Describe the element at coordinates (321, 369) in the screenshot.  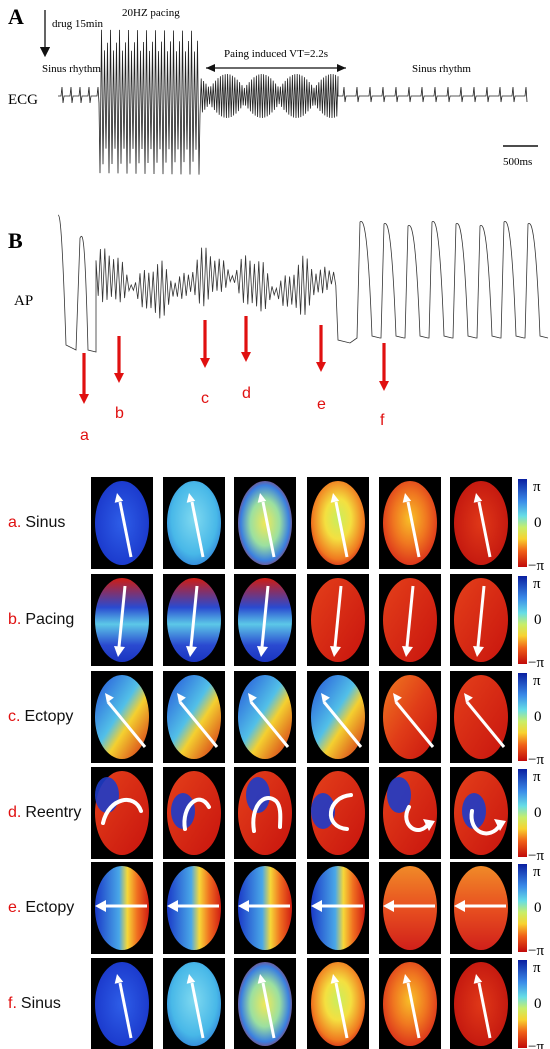
I see `ap-marker-e: e` at that location.